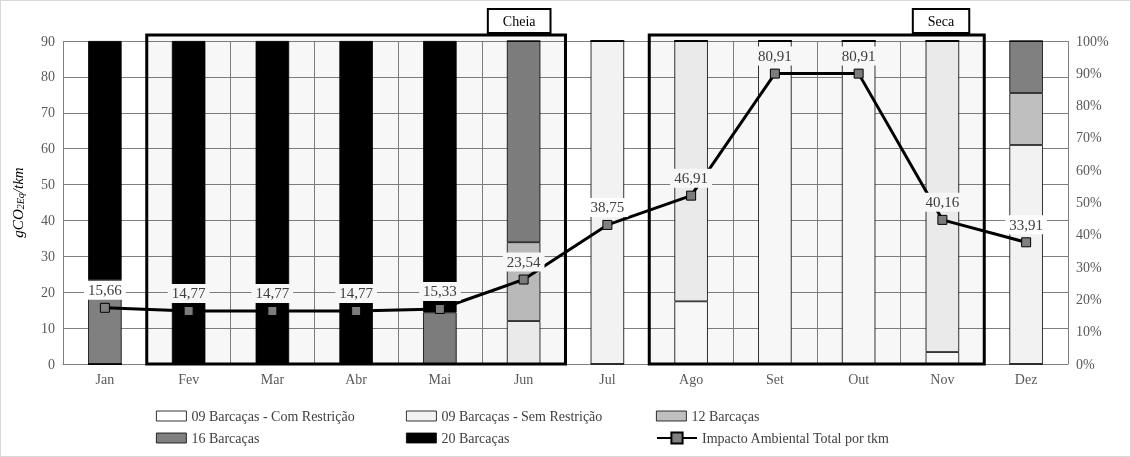 The height and width of the screenshot is (457, 1131). I want to click on y2-tick-label: 80%, so click(1089, 106).